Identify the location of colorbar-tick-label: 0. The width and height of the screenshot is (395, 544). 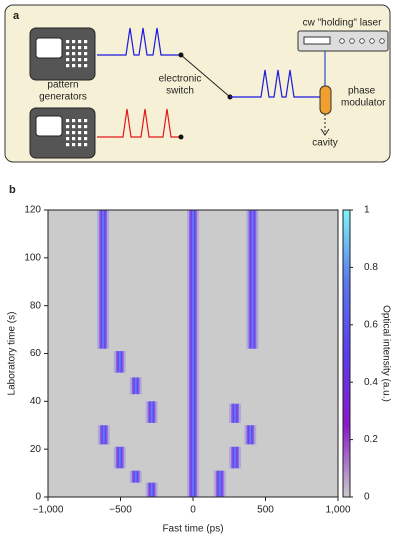
(367, 497).